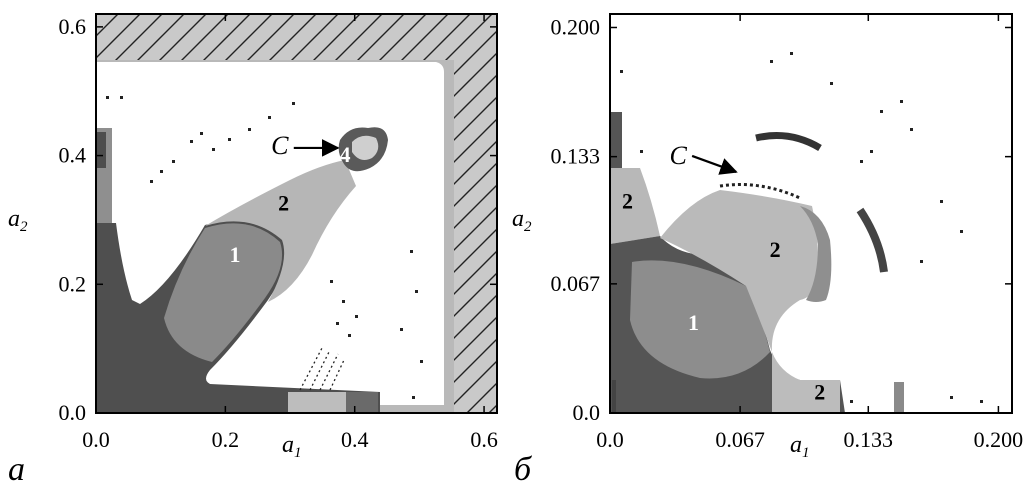 Image resolution: width=1029 pixels, height=486 pixels. Describe the element at coordinates (576, 283) in the screenshot. I see `panel-b-ytick-label: 0.067` at that location.